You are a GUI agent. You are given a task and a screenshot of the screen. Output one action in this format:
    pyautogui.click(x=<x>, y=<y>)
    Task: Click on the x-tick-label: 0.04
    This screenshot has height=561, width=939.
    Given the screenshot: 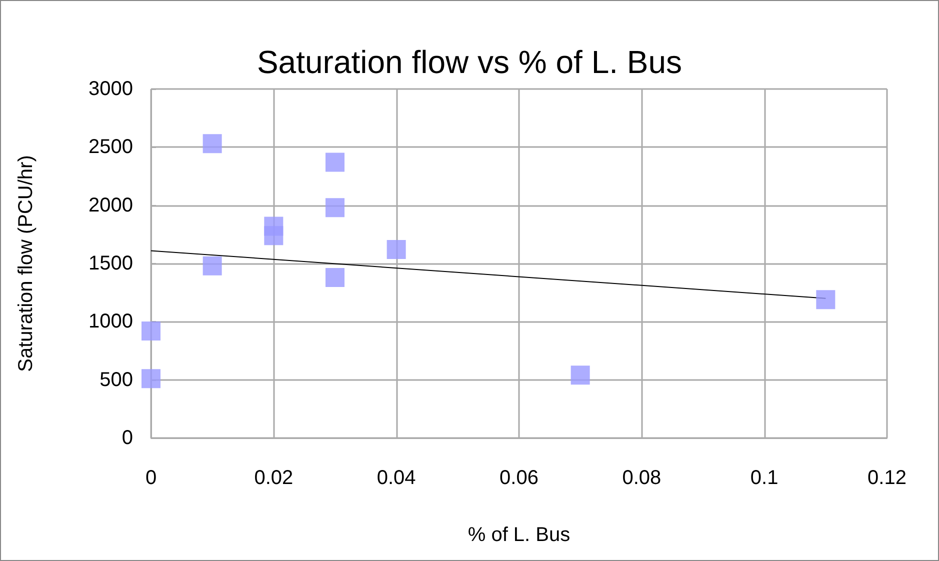 What is the action you would take?
    pyautogui.click(x=396, y=478)
    